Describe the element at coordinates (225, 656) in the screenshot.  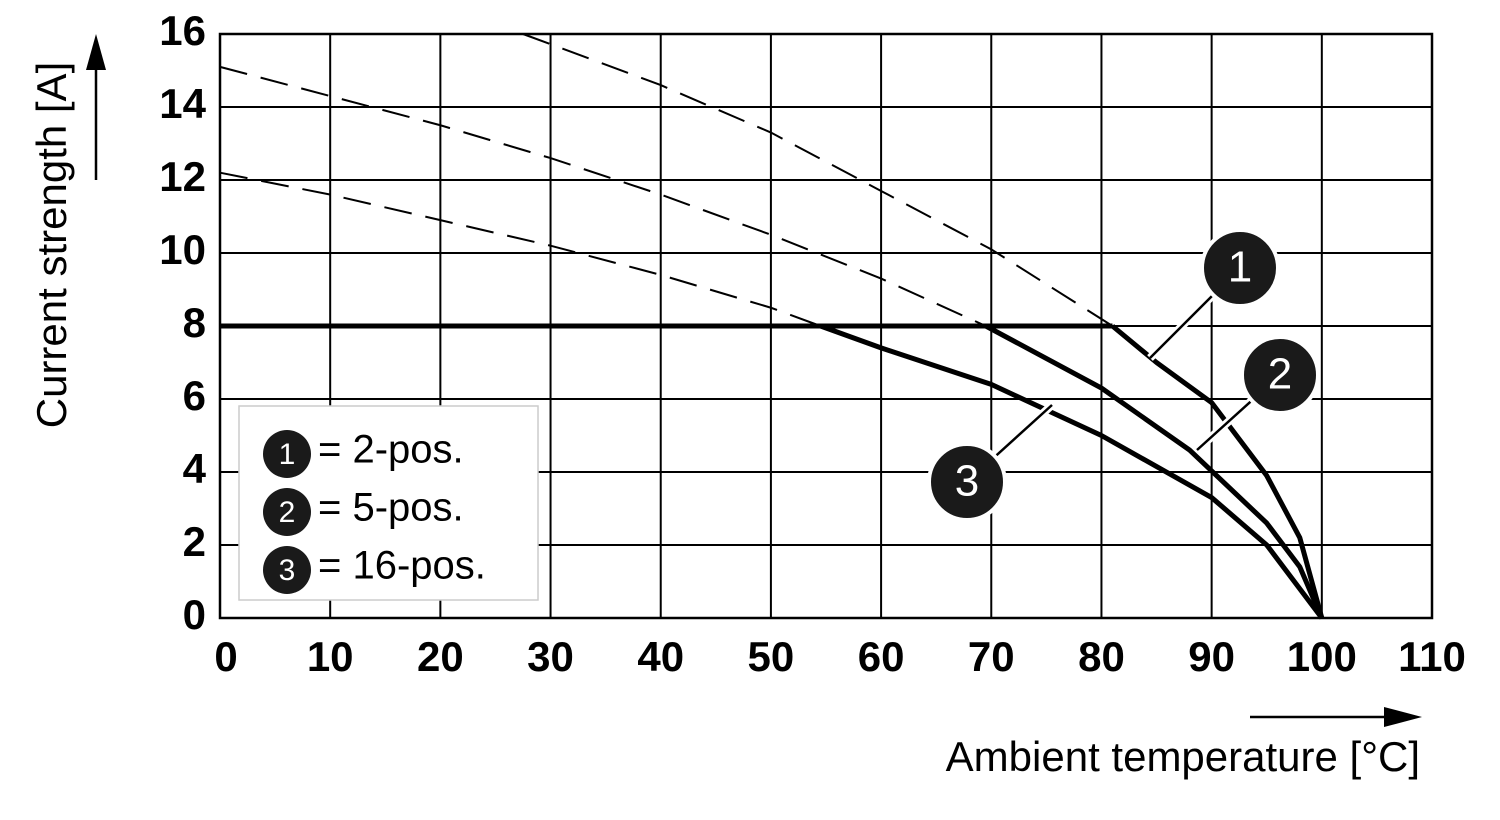
I see `x-tick-label: 0` at that location.